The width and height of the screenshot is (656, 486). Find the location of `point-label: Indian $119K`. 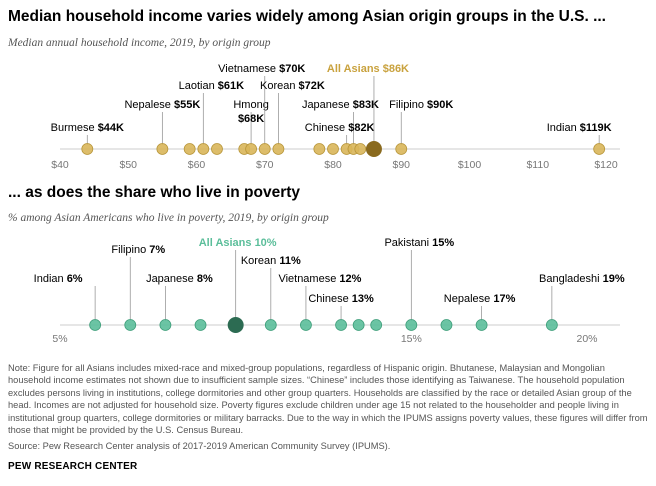

point-label: Indian $119K is located at coordinates (579, 128).